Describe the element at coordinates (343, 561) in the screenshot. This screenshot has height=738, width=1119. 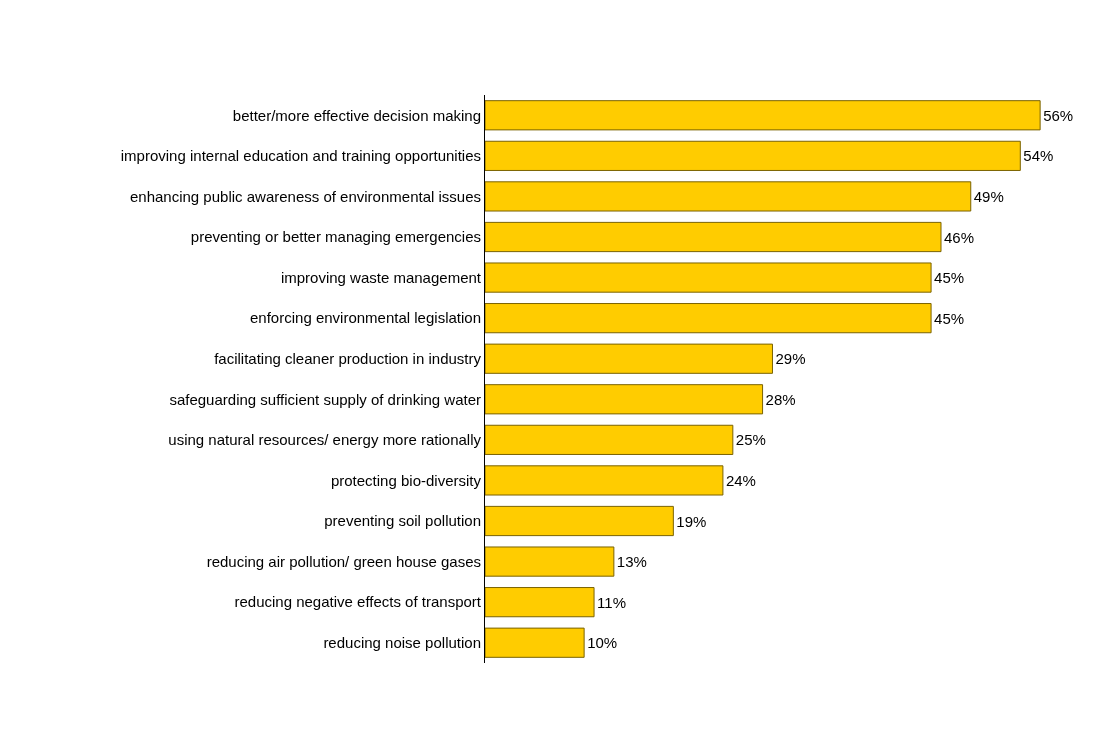
I see `y-tick-label: reducing air pollution/ green house gases` at that location.